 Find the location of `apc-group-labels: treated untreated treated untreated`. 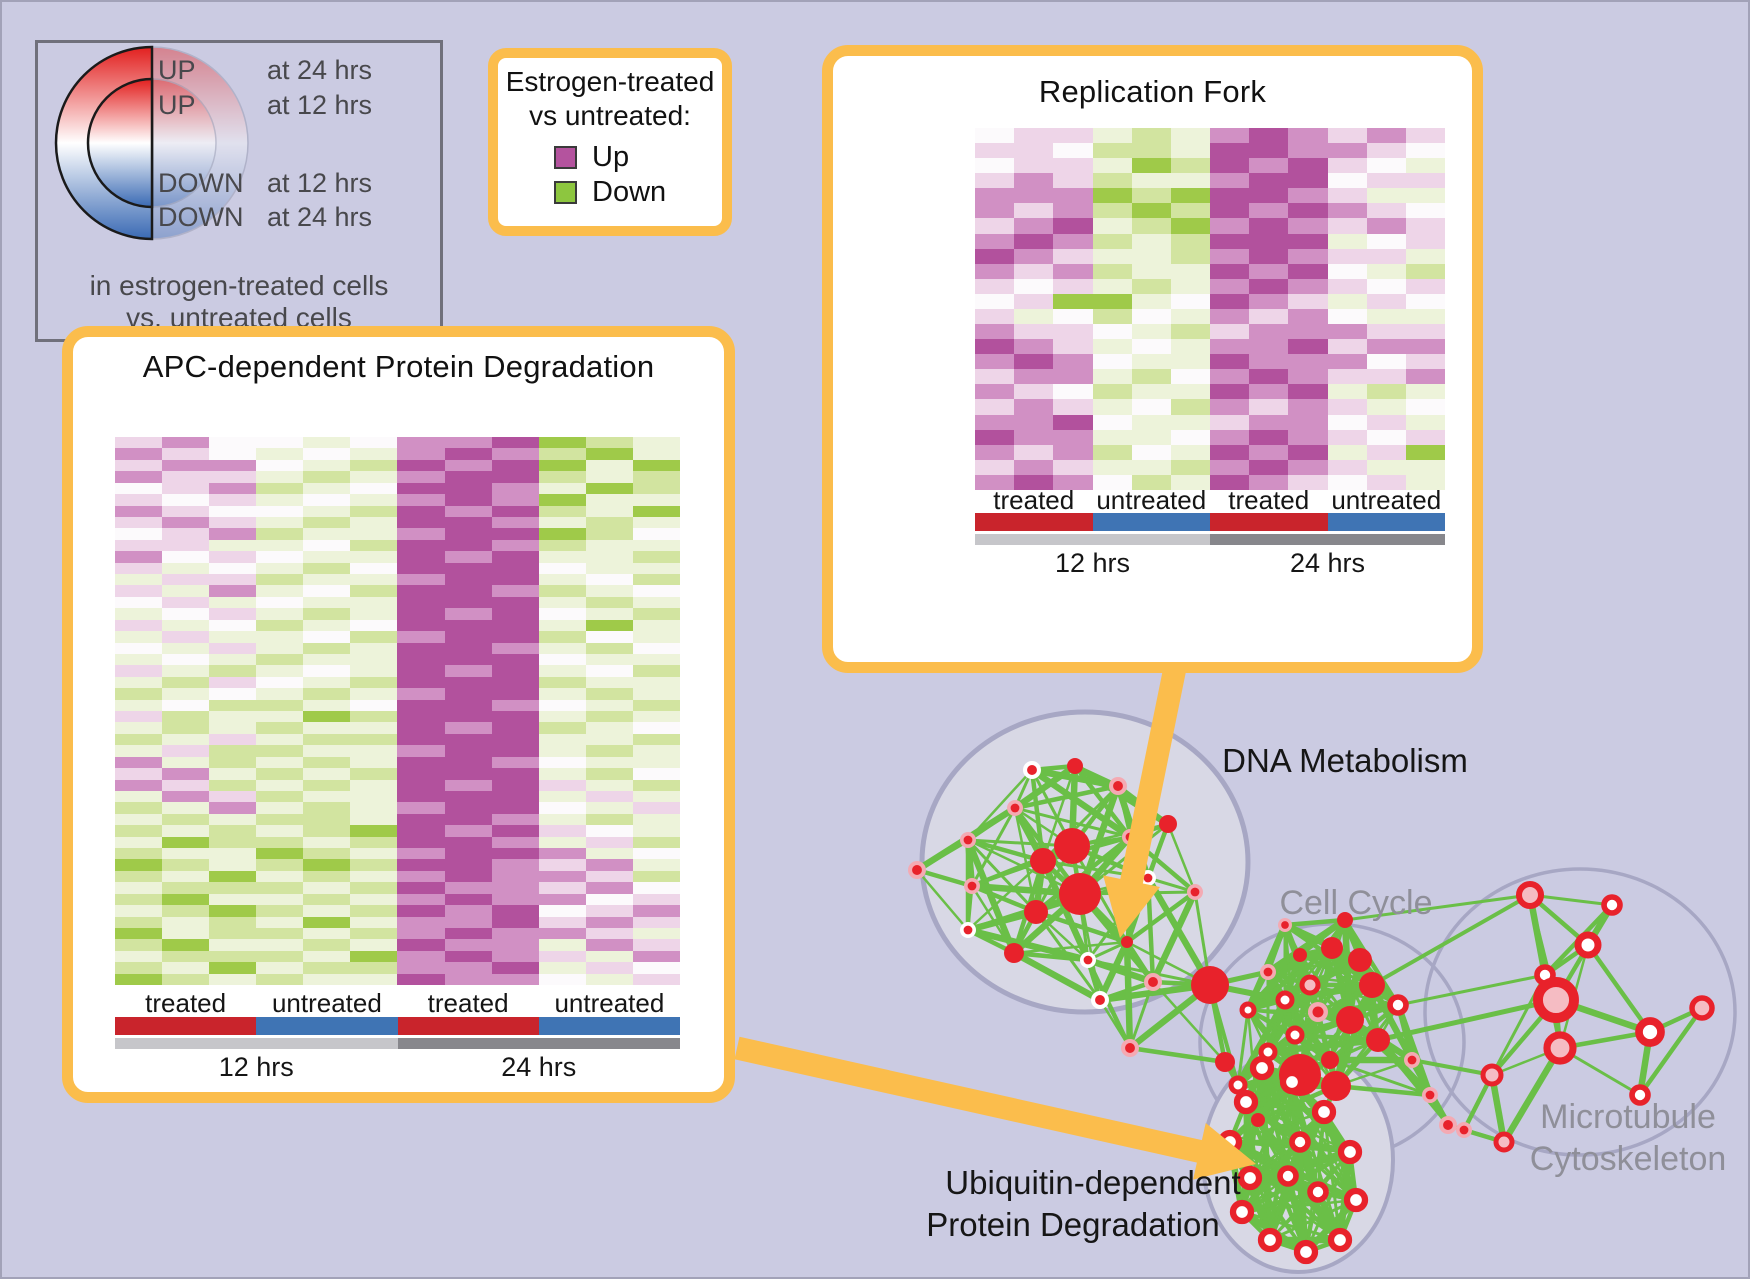

apc-group-labels: treated untreated treated untreated is located at coordinates (397, 1003).